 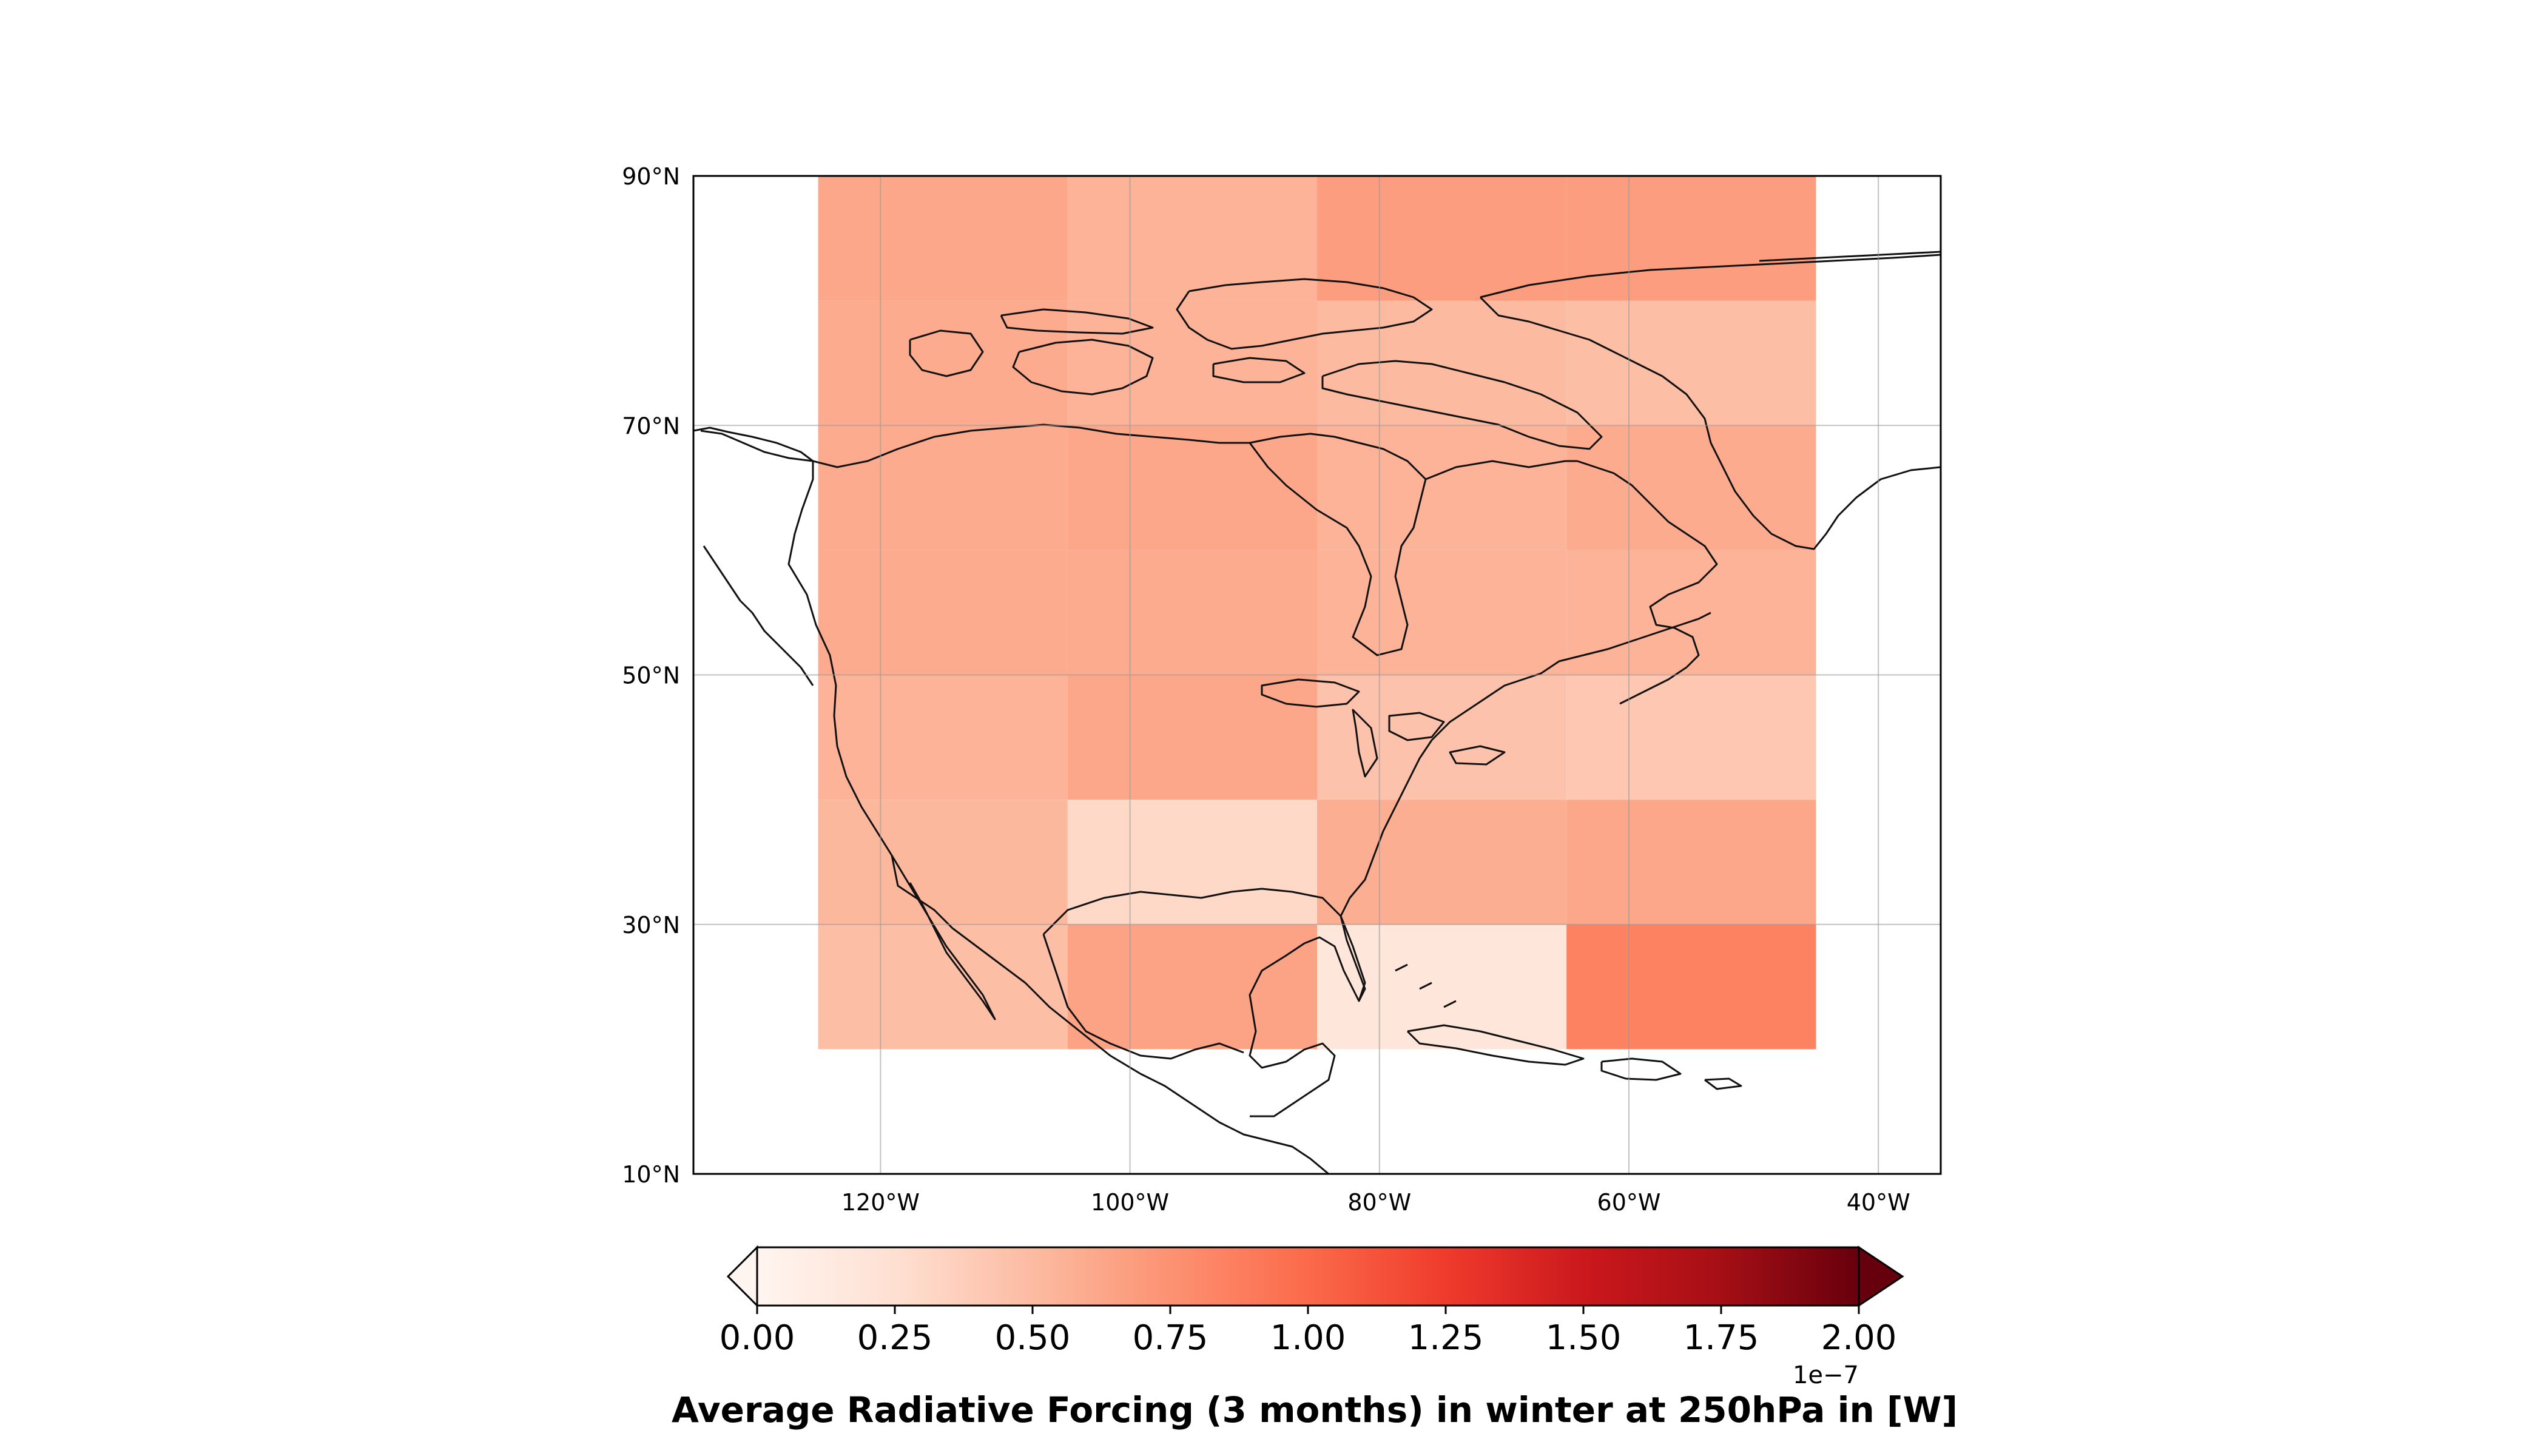 What do you see at coordinates (1878, 1202) in the screenshot?
I see `x-tick-label: 40°W` at bounding box center [1878, 1202].